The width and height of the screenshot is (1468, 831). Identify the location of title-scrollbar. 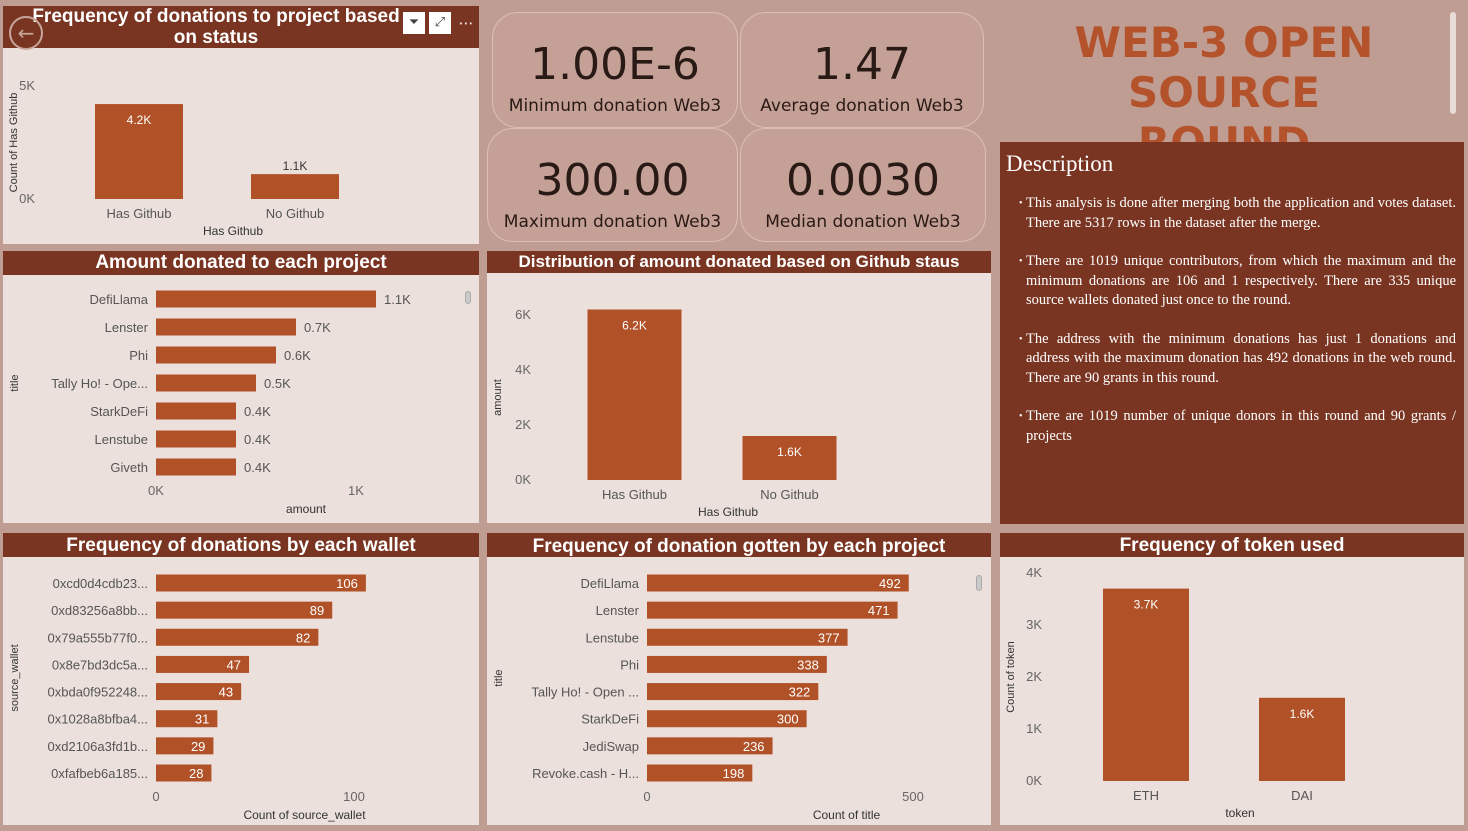
(1453, 63).